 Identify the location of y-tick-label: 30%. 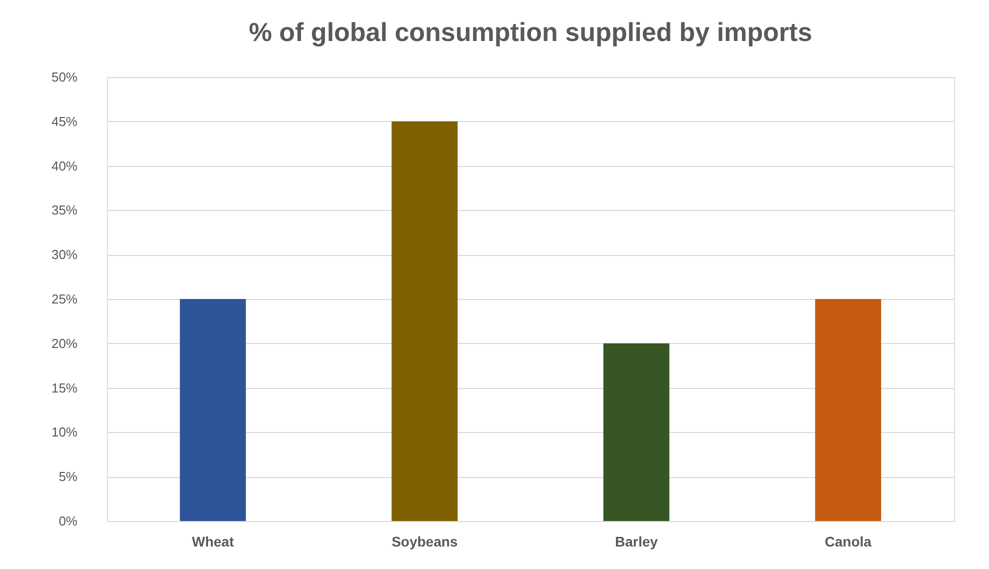
(64, 254).